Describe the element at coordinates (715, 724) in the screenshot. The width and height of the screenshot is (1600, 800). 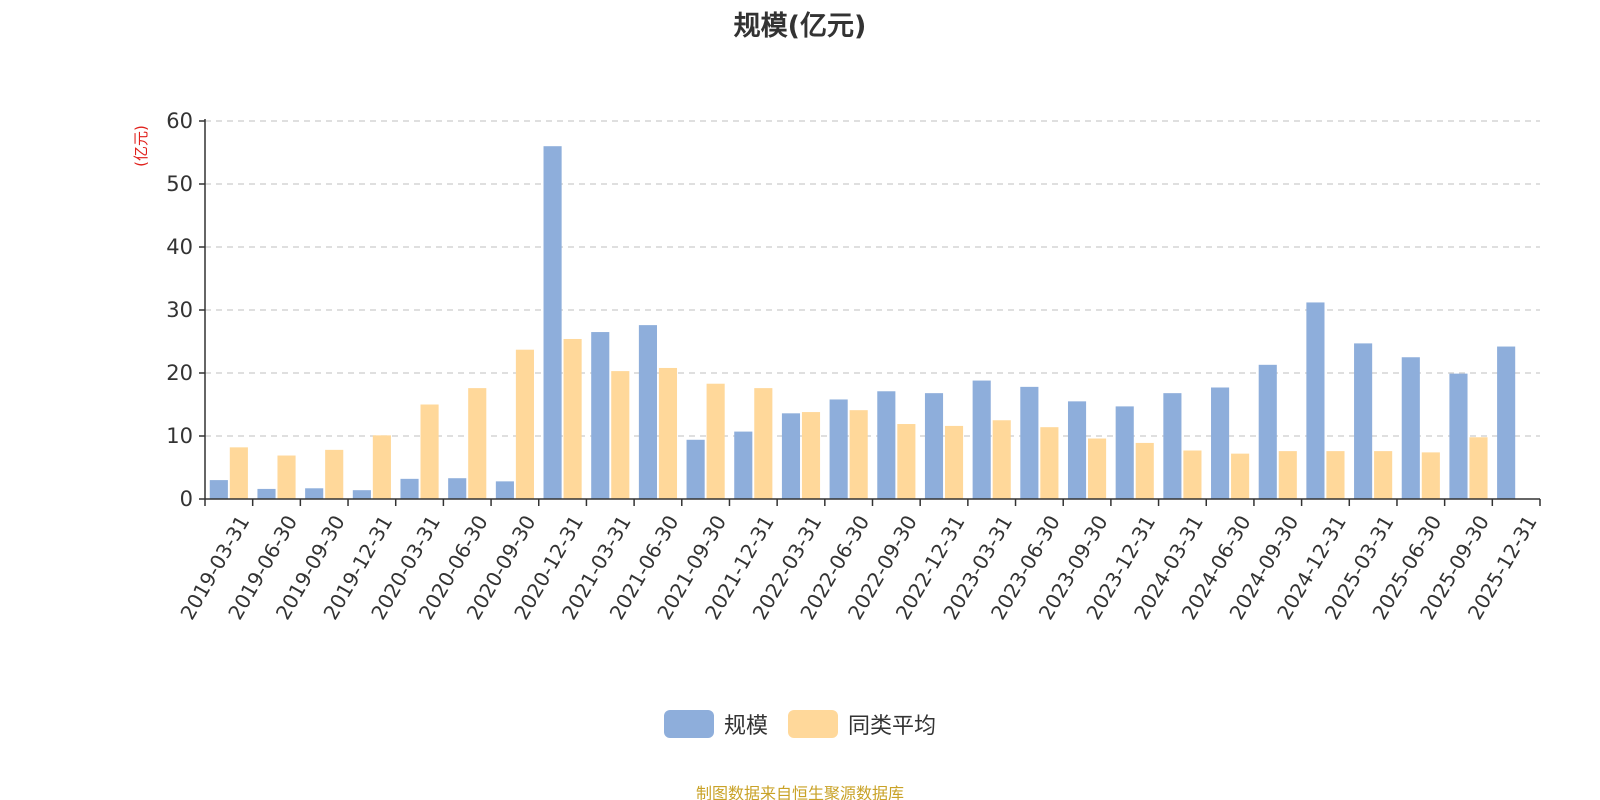
I see `legend-item-scale: 规模` at that location.